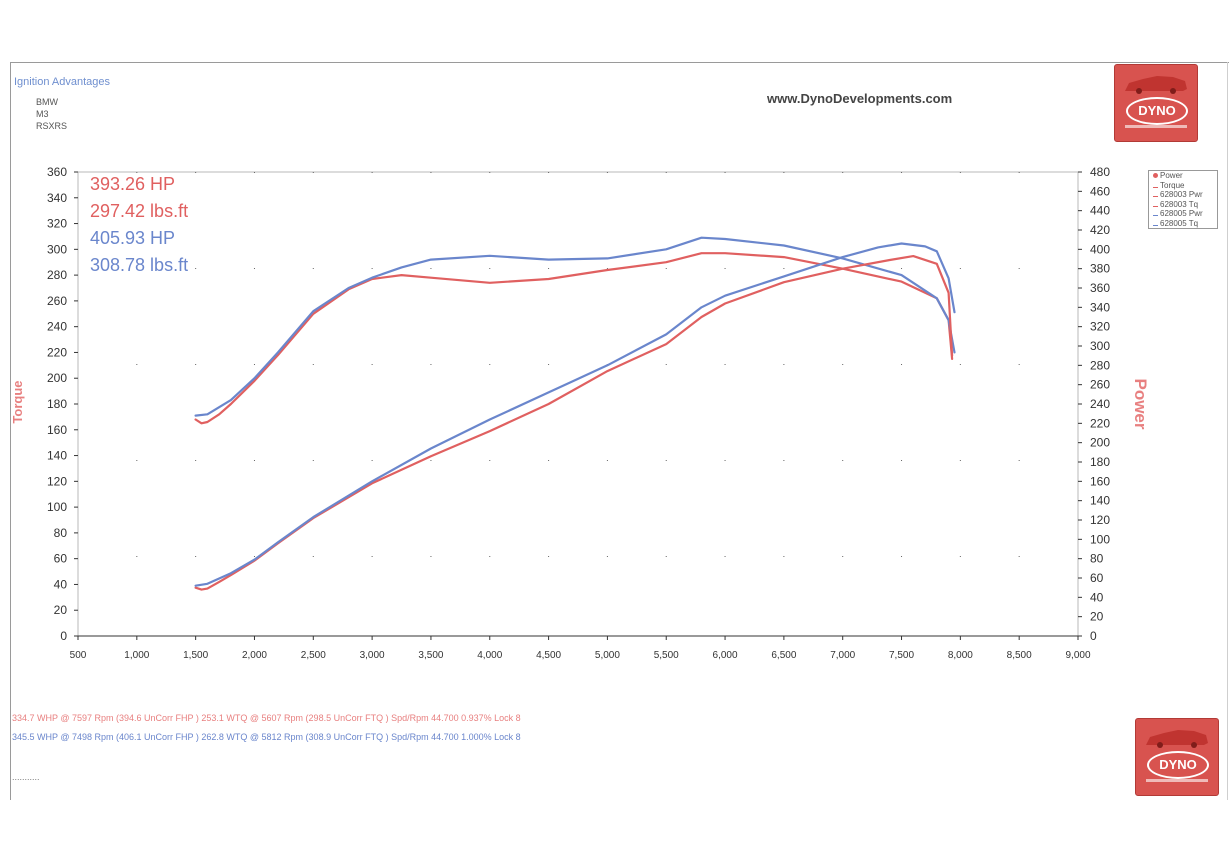  I want to click on y-right-tick-label: 440, so click(1100, 211).